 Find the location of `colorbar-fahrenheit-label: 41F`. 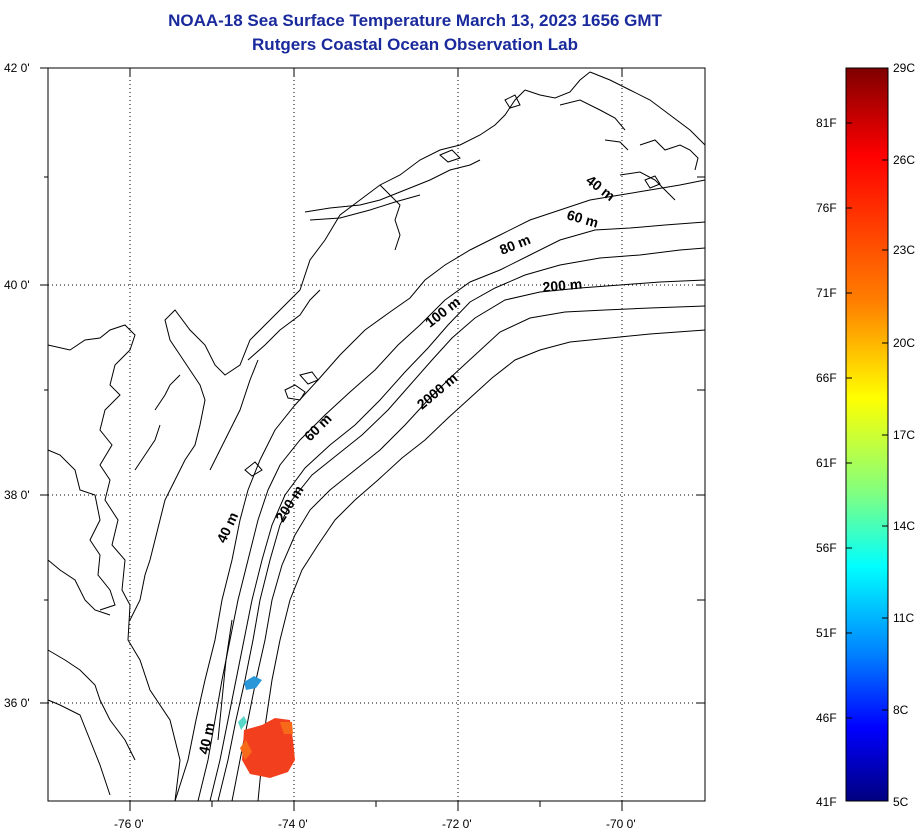

colorbar-fahrenheit-label: 41F is located at coordinates (826, 802).